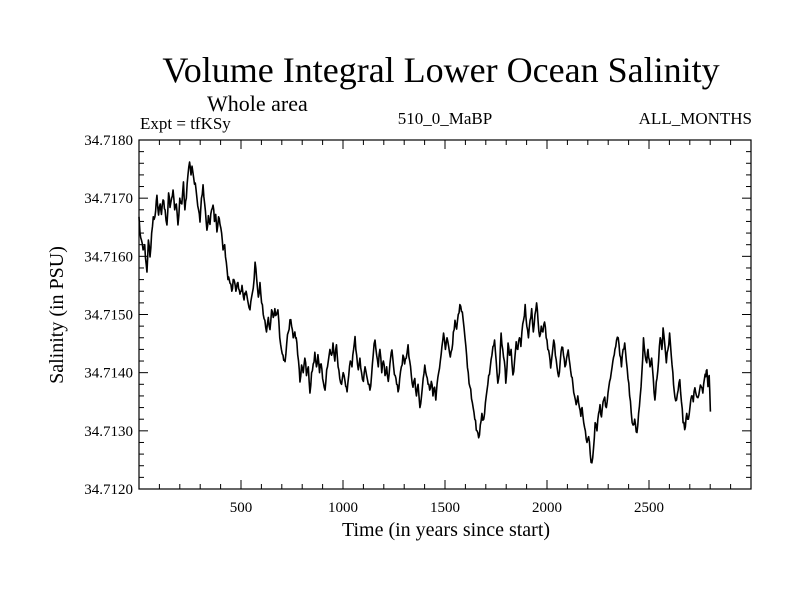  What do you see at coordinates (108, 374) in the screenshot?
I see `y-tick-label: 34.7140` at bounding box center [108, 374].